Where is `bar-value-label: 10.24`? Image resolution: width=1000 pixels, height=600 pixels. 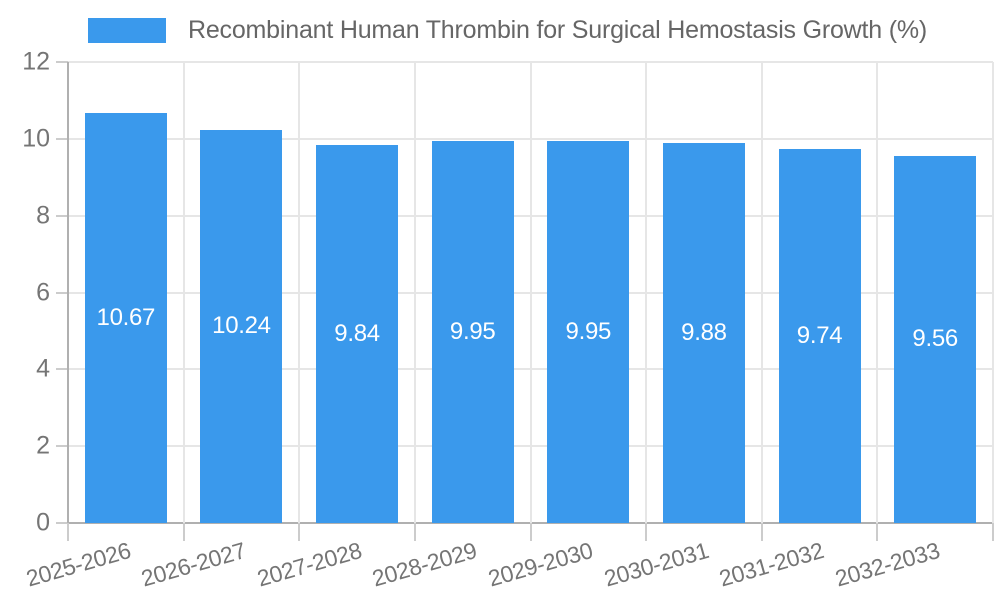
bar-value-label: 10.24 is located at coordinates (241, 326).